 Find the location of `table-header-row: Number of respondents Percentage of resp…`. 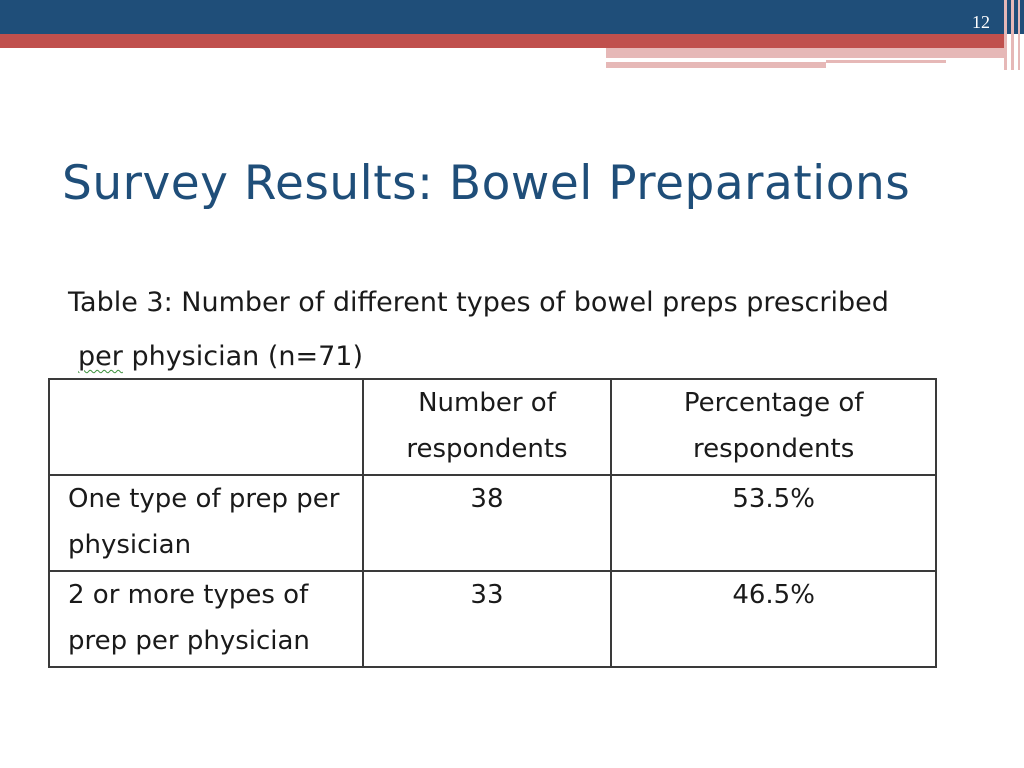

table-header-row: Number of respondents Percentage of resp… is located at coordinates (492, 427).